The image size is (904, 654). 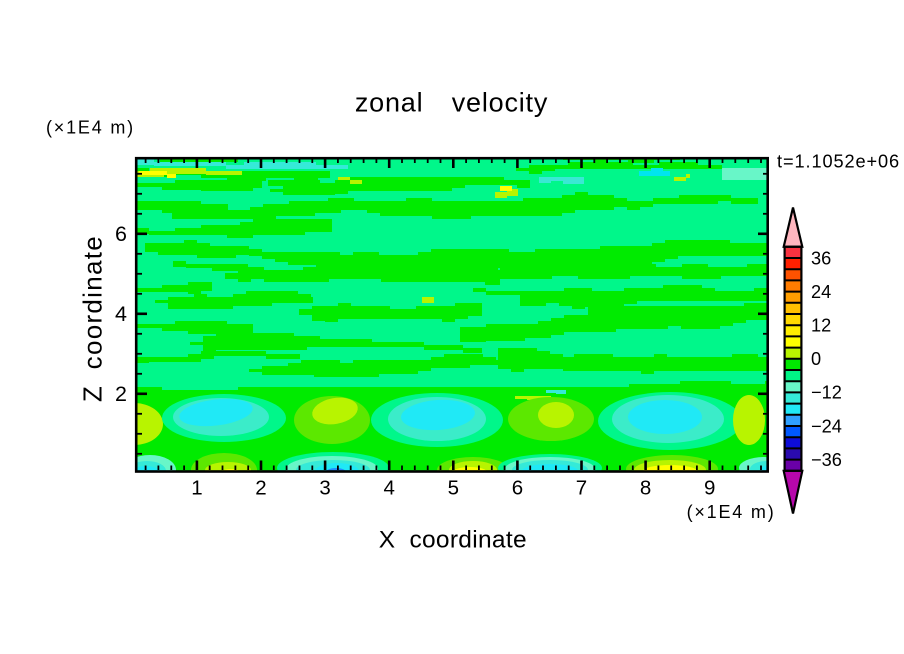 I want to click on svg-text: Z coordinate, so click(x=93, y=318).